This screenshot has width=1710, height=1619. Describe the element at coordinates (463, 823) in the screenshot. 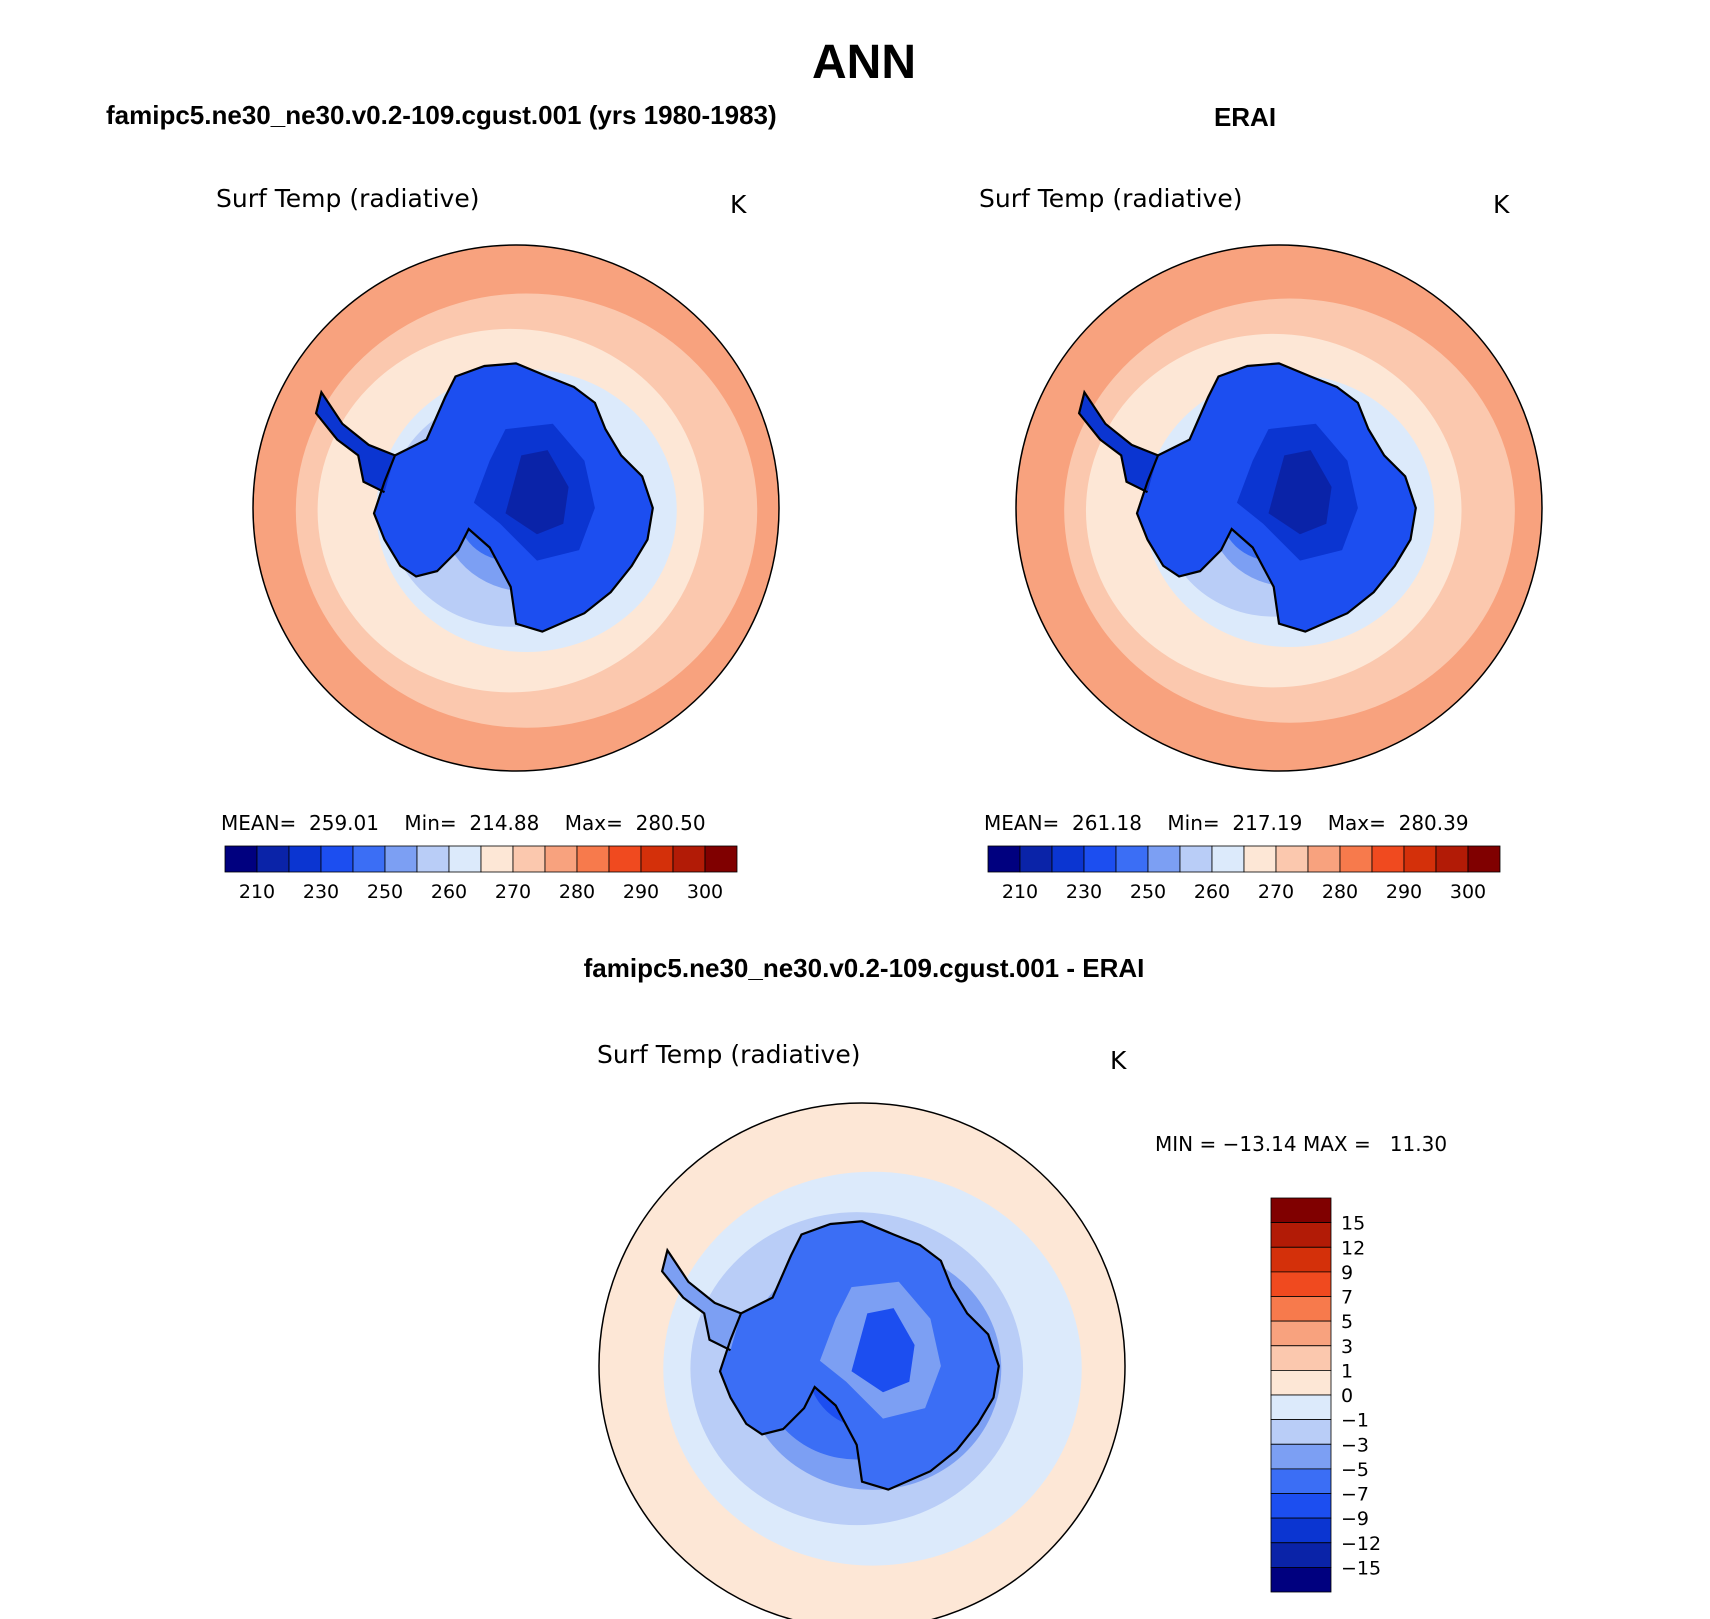

I see `stats-text: MEAN= 259.01 Min= 214.88 Max= 280.50` at that location.